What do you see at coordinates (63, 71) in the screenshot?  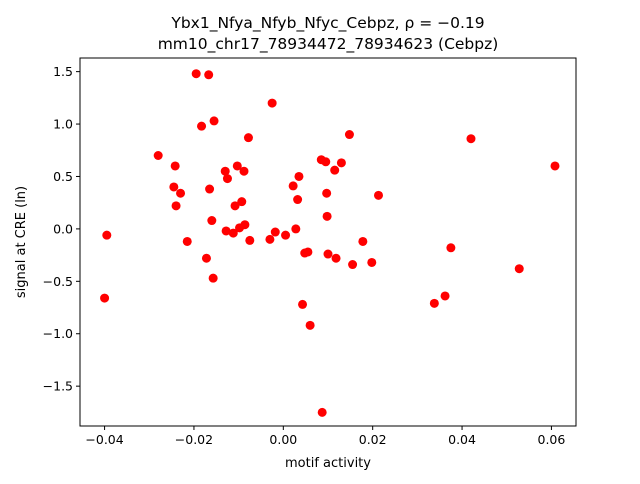 I see `y-tick-label: 1.5` at bounding box center [63, 71].